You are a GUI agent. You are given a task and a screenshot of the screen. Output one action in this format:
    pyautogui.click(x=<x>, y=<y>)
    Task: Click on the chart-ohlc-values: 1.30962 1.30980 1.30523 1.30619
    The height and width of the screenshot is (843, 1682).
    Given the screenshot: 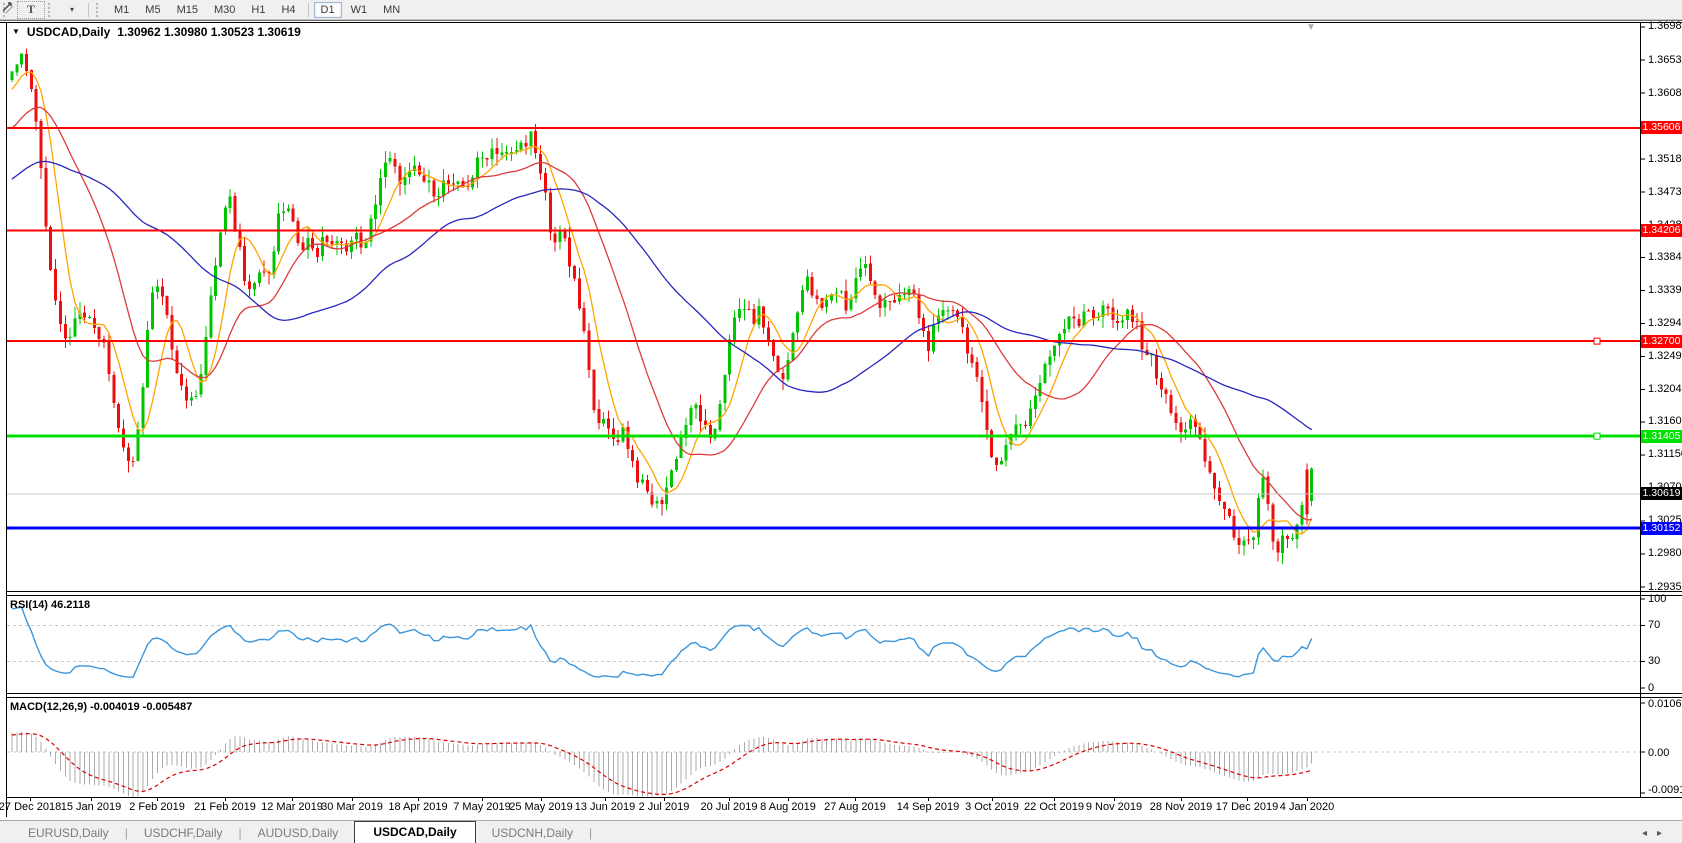 What is the action you would take?
    pyautogui.click(x=209, y=32)
    